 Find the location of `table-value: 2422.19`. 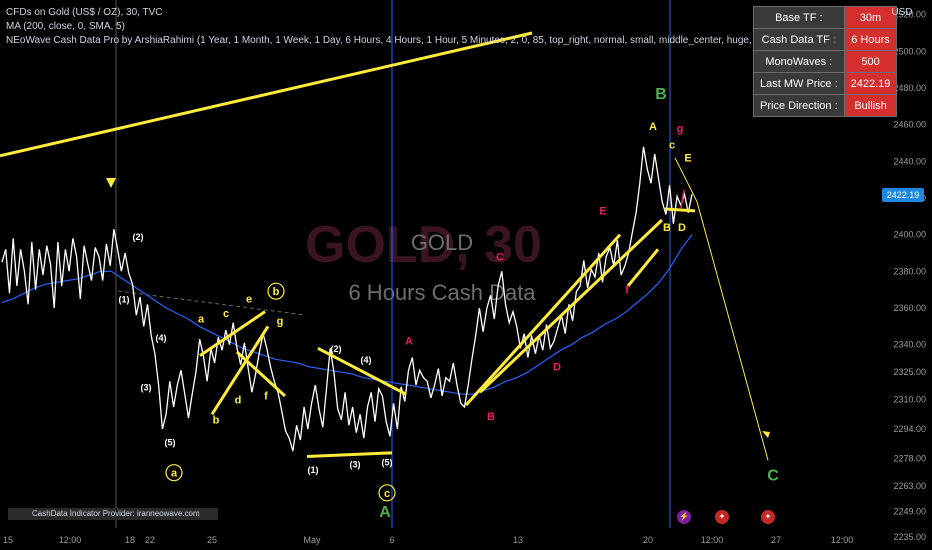

table-value: 2422.19 is located at coordinates (870, 83).